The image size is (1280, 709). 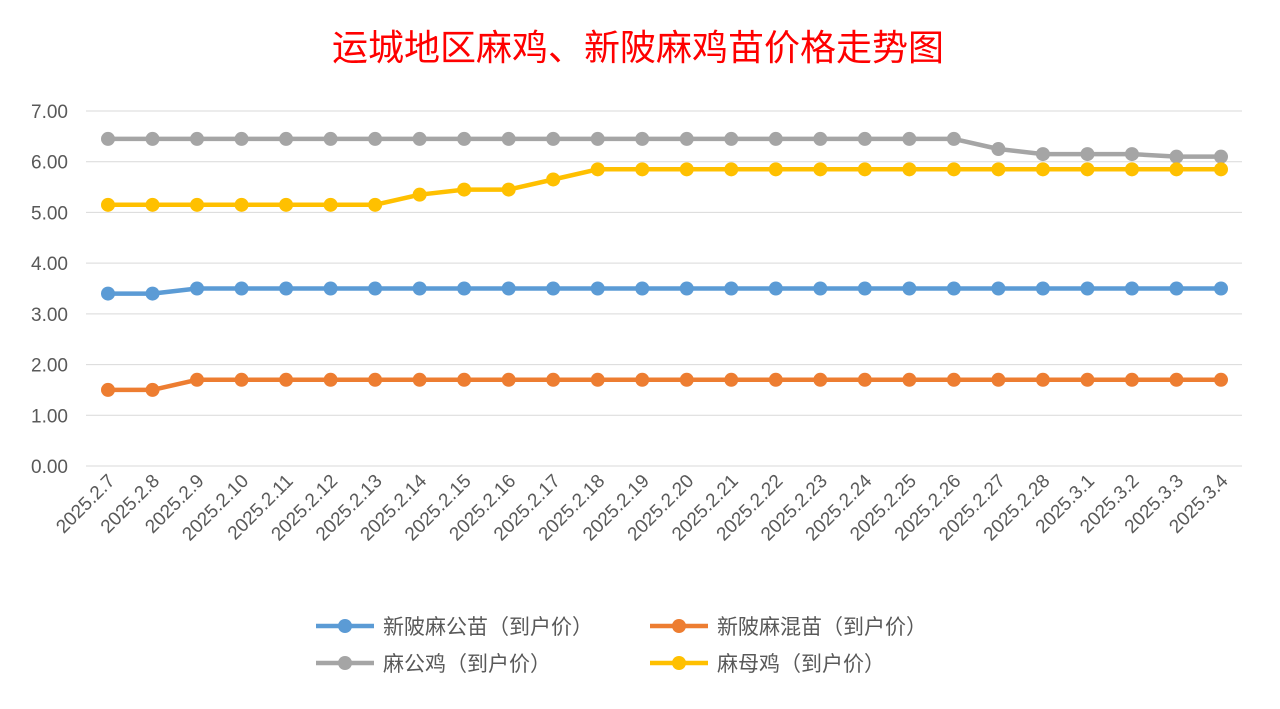 What do you see at coordinates (49, 112) in the screenshot?
I see `y-tick-label: 7.00` at bounding box center [49, 112].